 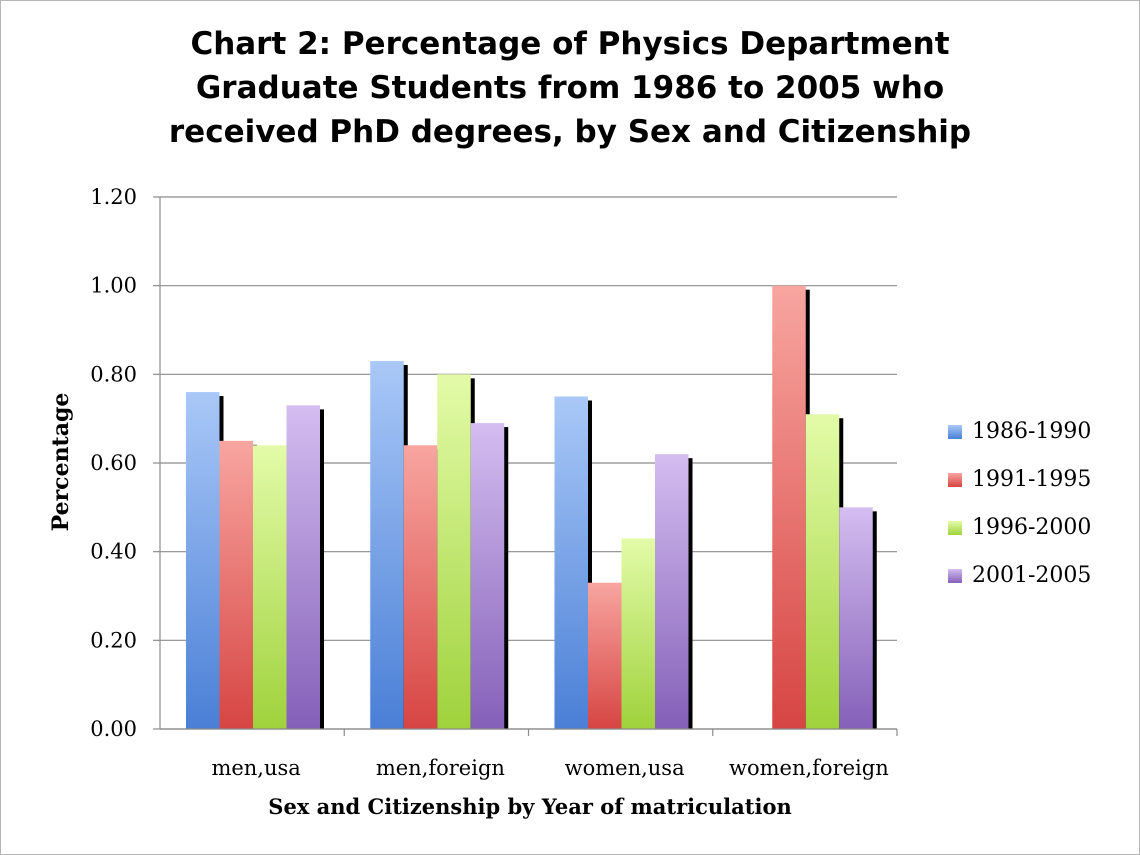 I want to click on y-tick-label: 0.40, so click(x=113, y=552).